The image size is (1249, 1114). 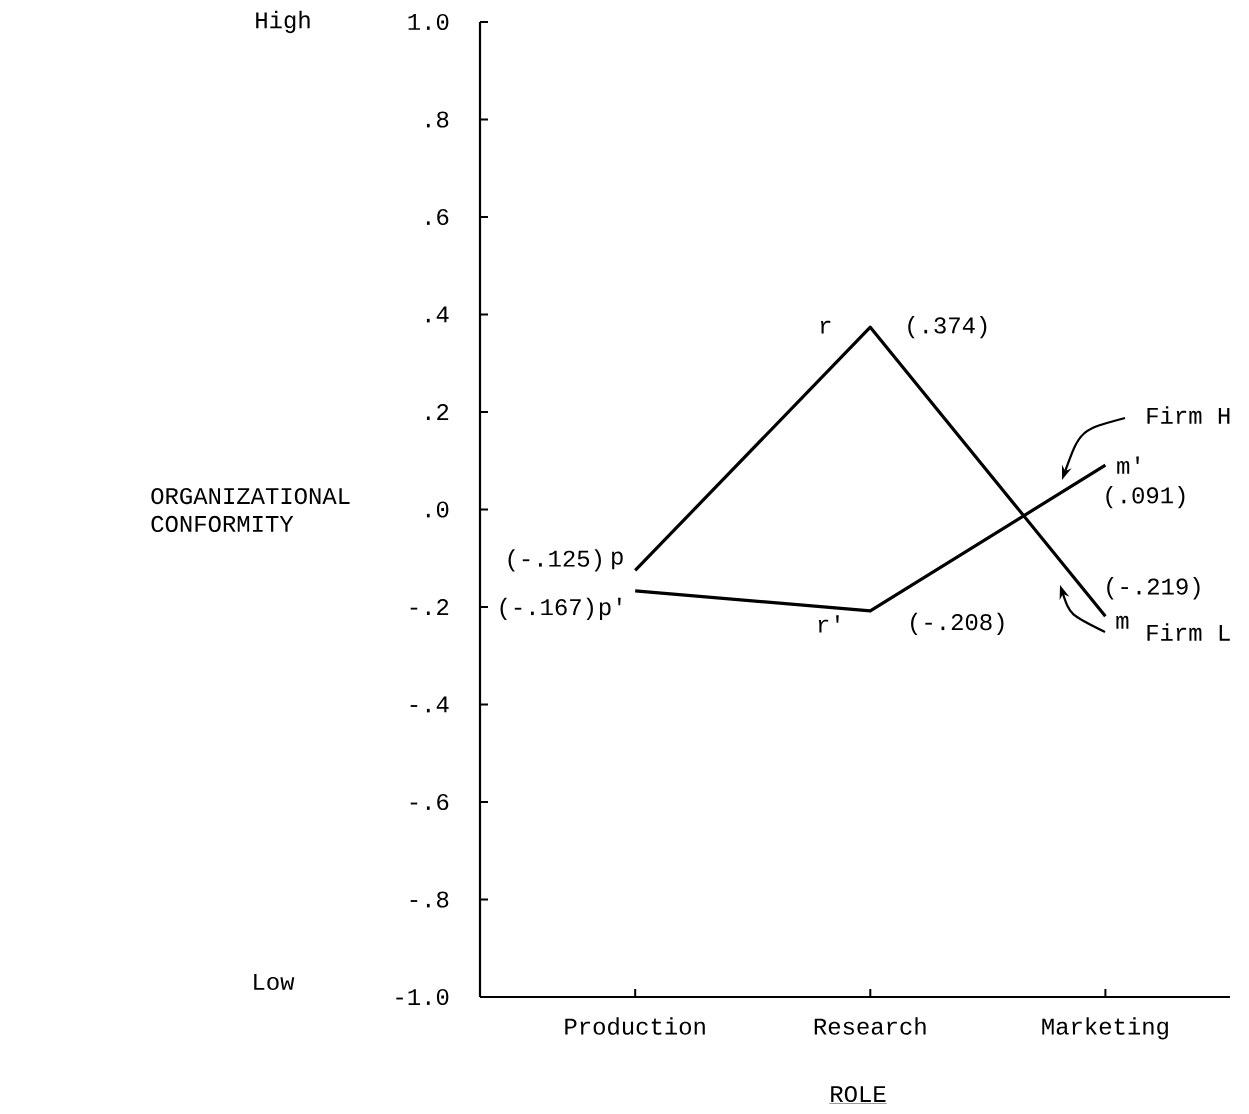 I want to click on data-label: (.091), so click(x=1145, y=497).